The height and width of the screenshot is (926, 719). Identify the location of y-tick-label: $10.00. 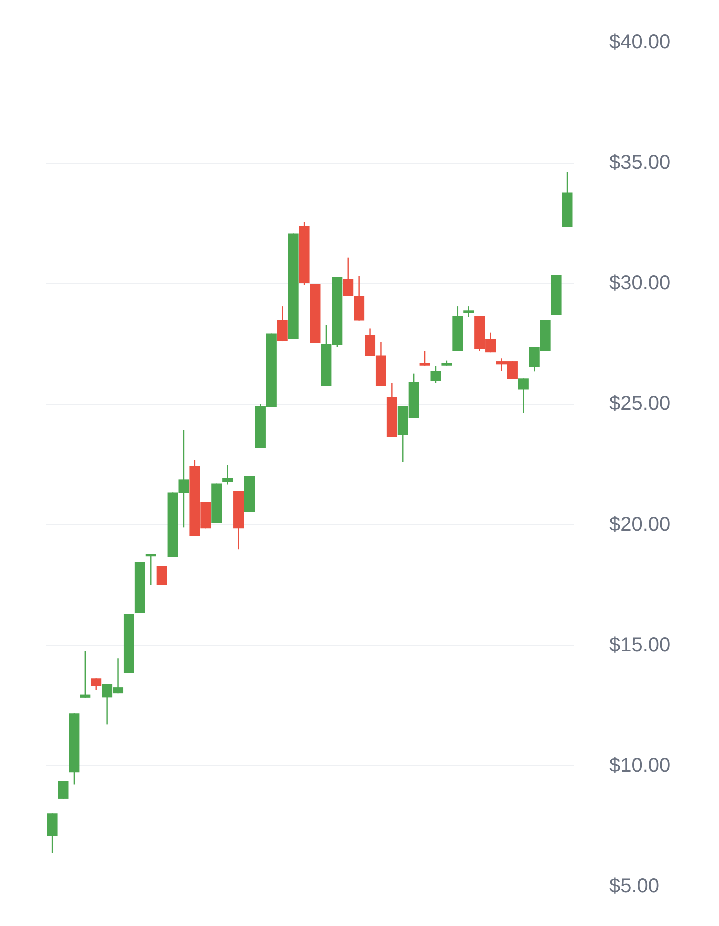
(640, 765).